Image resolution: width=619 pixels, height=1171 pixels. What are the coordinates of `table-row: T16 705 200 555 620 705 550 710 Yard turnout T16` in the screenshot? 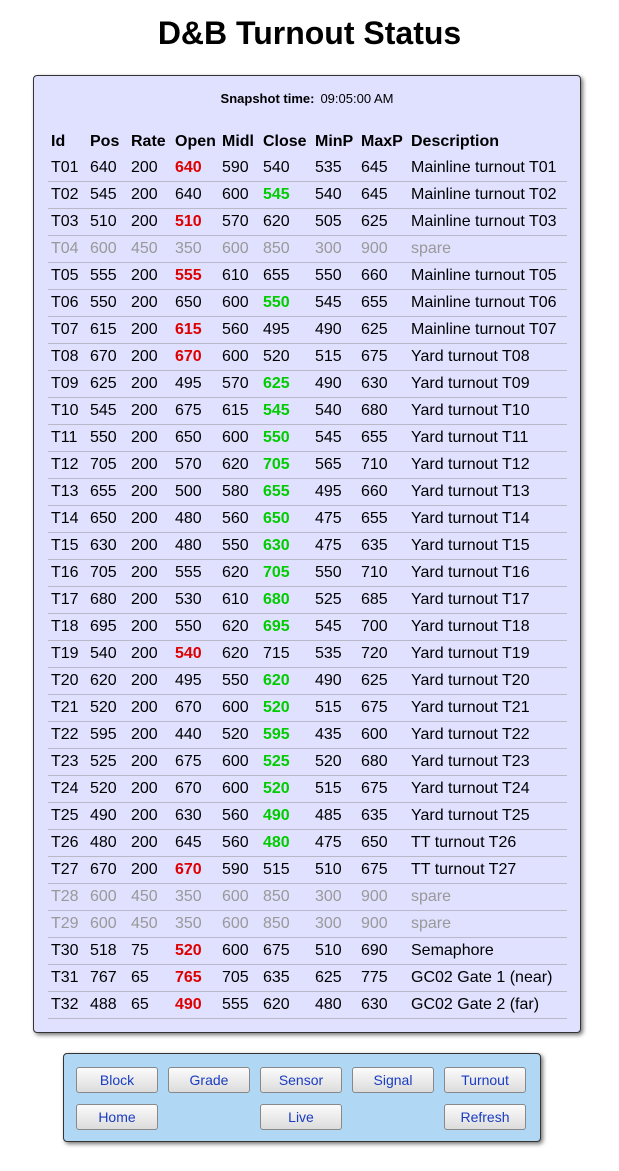 It's located at (307, 573).